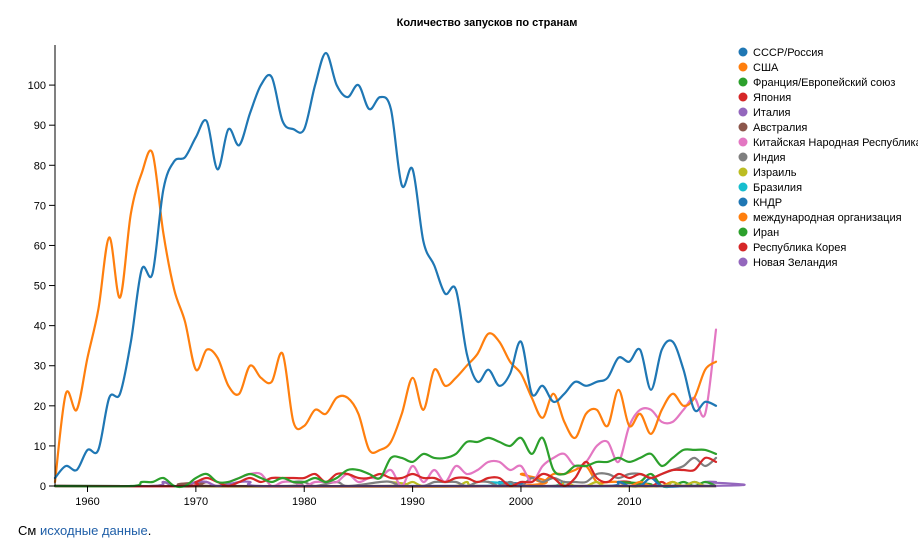  I want to click on legend-label: Китайская Народная Республика, so click(835, 143).